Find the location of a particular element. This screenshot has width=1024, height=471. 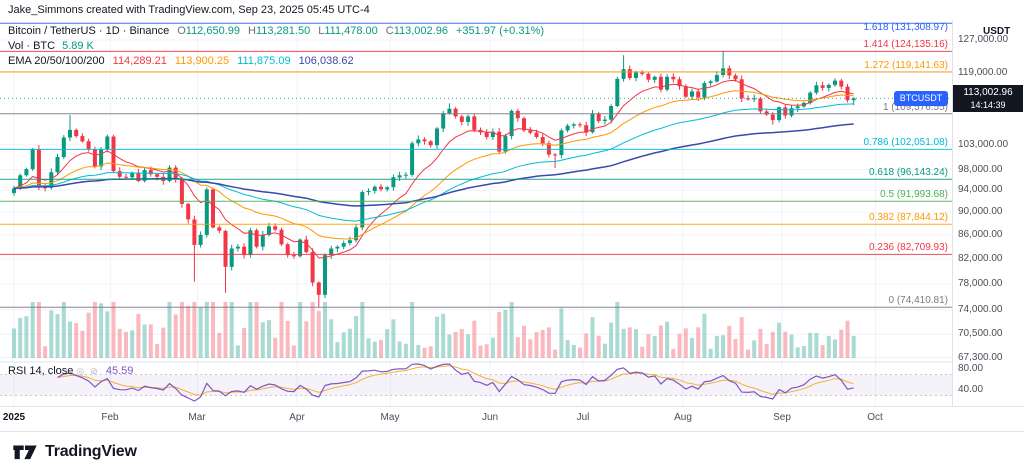

close-value: 113,002.96 is located at coordinates (420, 31).